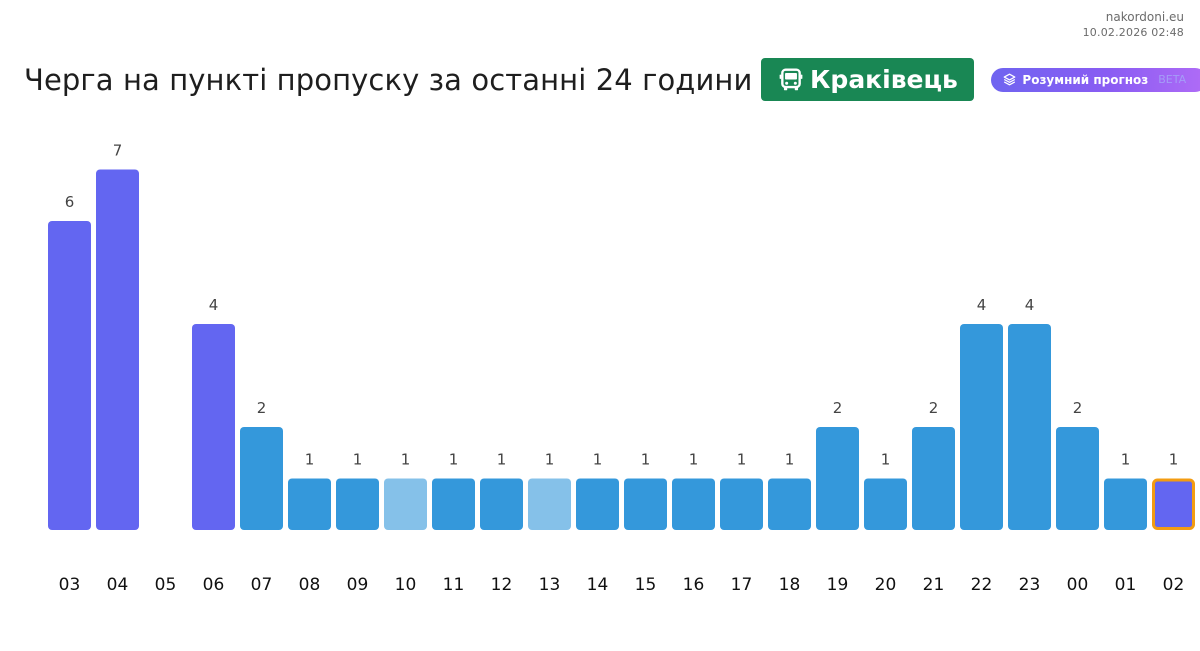 The image size is (1200, 651). Describe the element at coordinates (790, 460) in the screenshot. I see `value-label-18: 1` at that location.